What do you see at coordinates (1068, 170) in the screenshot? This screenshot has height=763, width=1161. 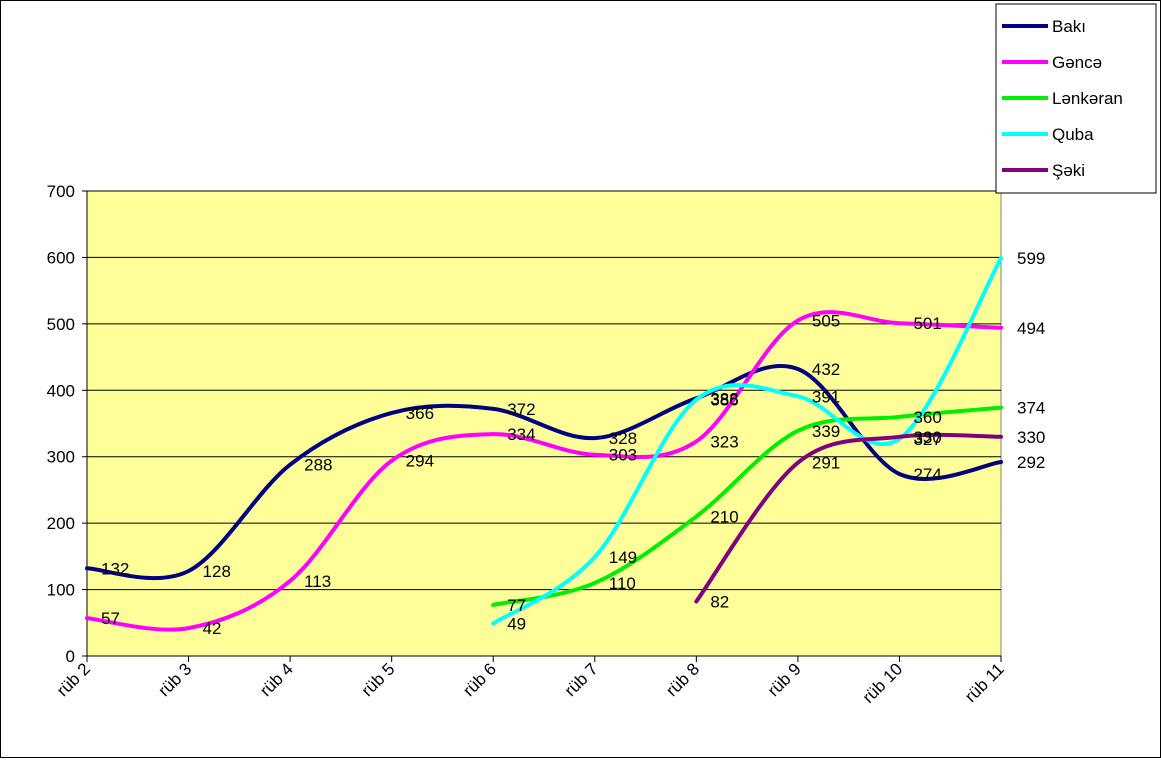 I see `legend-label: Şəki` at bounding box center [1068, 170].